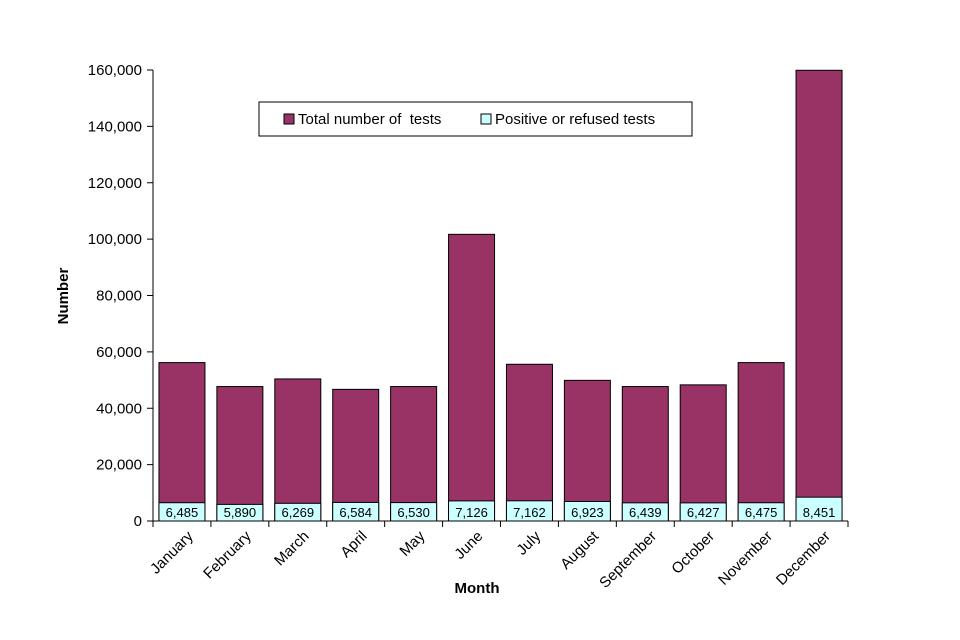  I want to click on data-label-positive-refused: 6,427, so click(703, 512).